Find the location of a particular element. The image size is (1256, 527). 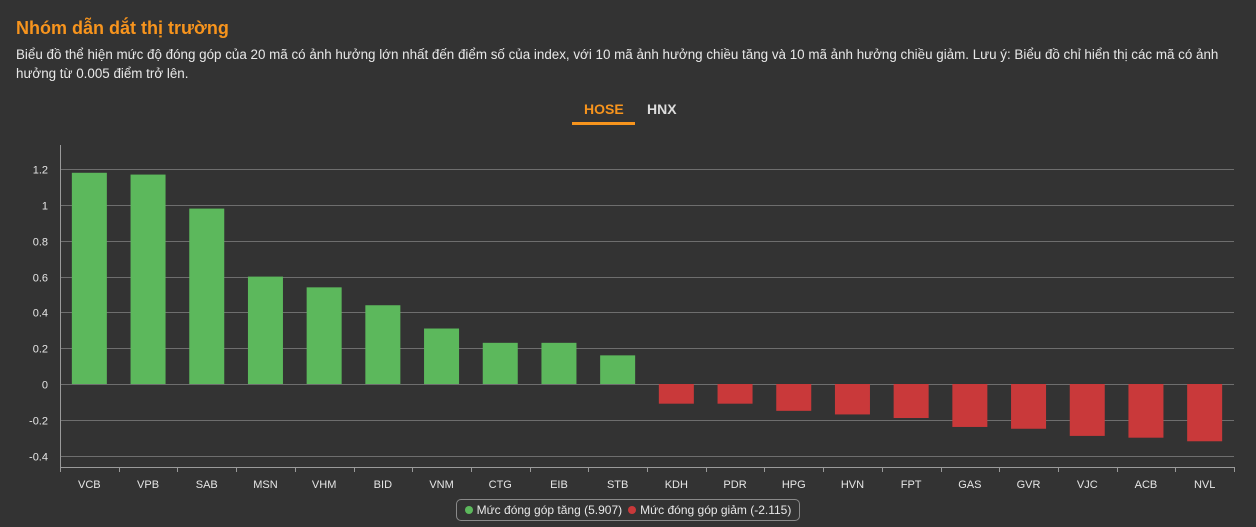

exchange-tabs: HOSE HNX is located at coordinates (630, 113).